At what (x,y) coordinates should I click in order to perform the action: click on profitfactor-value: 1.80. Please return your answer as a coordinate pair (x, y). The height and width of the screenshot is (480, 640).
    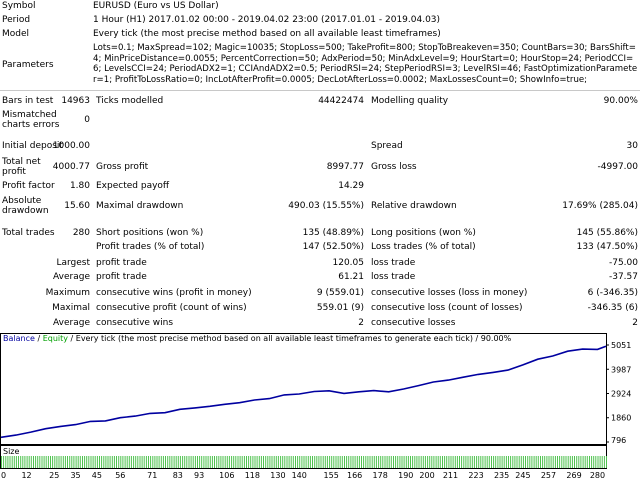
    Looking at the image, I should click on (79, 186).